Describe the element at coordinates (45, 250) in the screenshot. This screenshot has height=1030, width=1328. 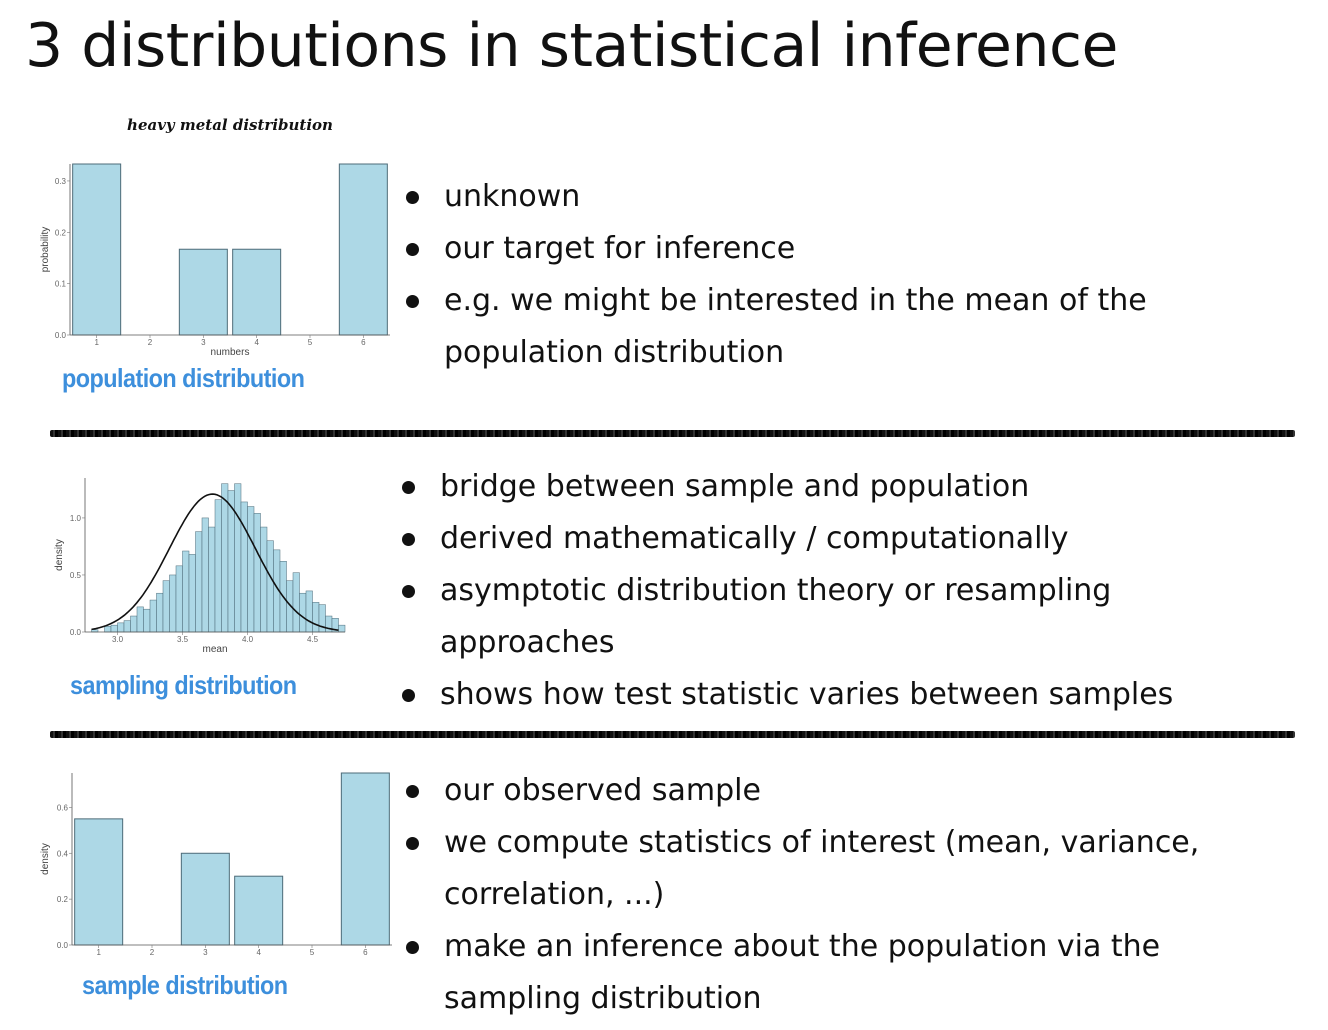
I see `y-axis-title: probability` at that location.